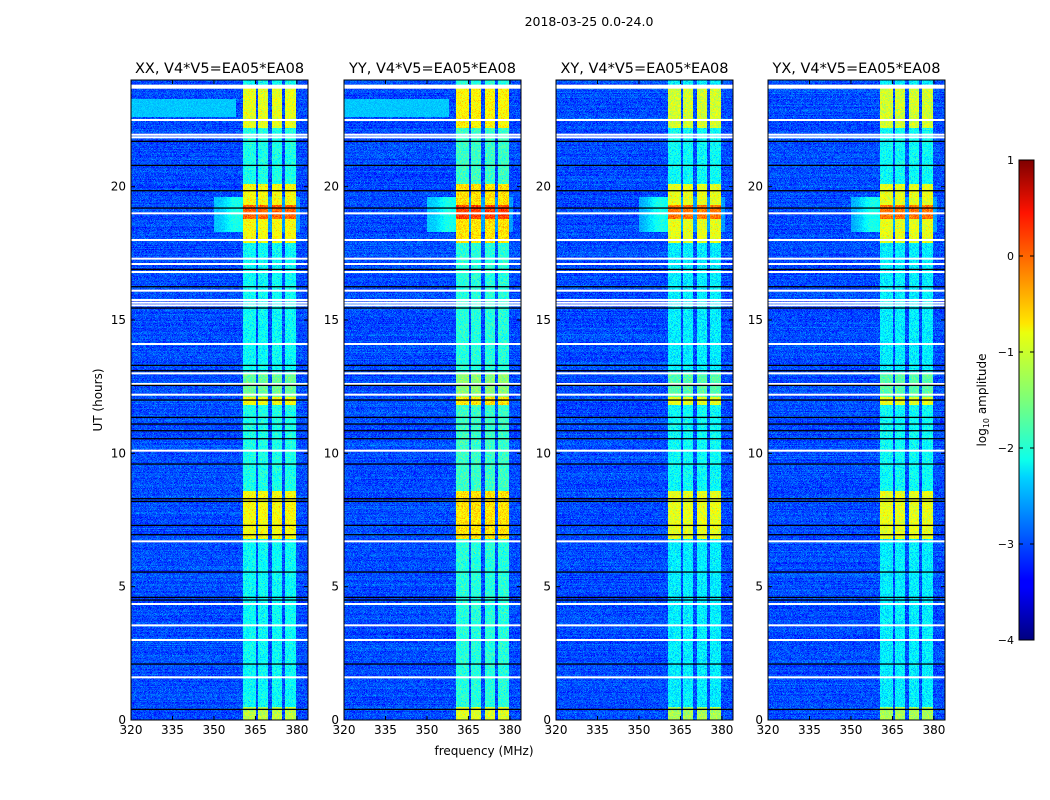  What do you see at coordinates (589, 21) in the screenshot?
I see `figure-title: 2018-03-25 0.0-24.0` at bounding box center [589, 21].